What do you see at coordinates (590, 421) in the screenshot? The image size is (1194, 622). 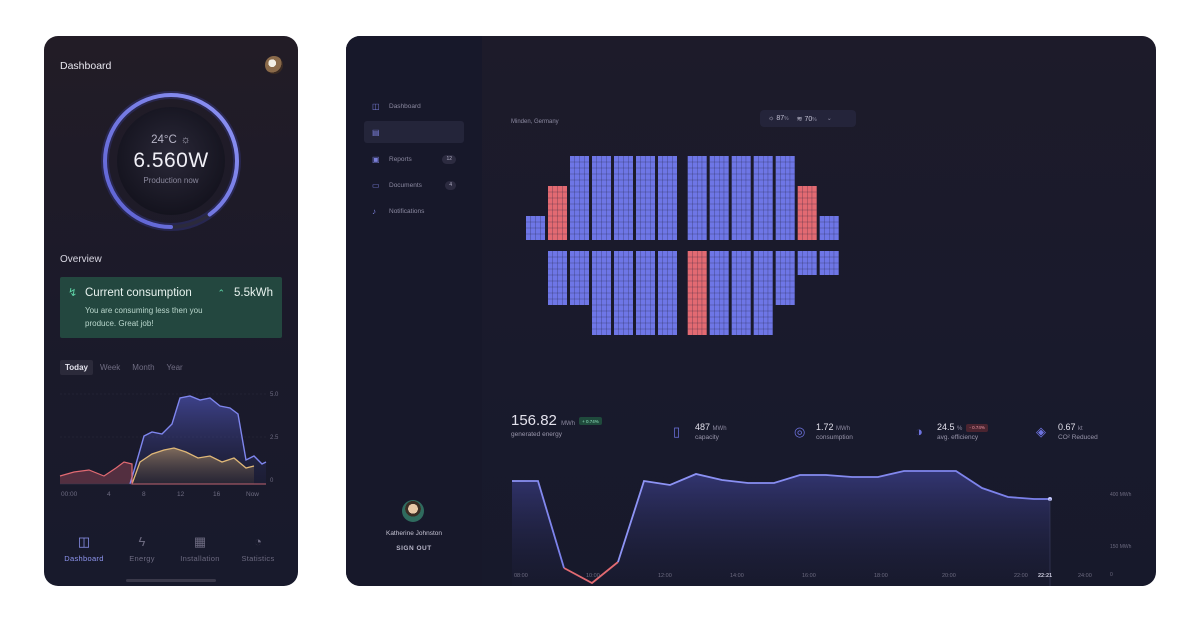 I see `change-badge: + 0.74%` at bounding box center [590, 421].